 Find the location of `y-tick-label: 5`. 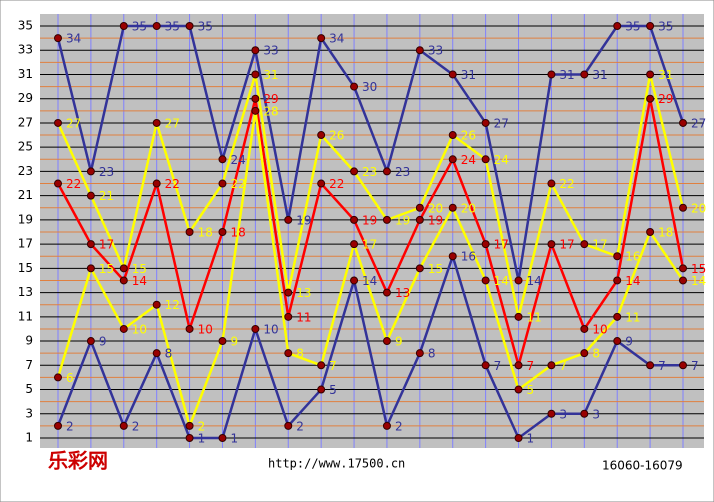

y-tick-label: 5 is located at coordinates (29, 389).